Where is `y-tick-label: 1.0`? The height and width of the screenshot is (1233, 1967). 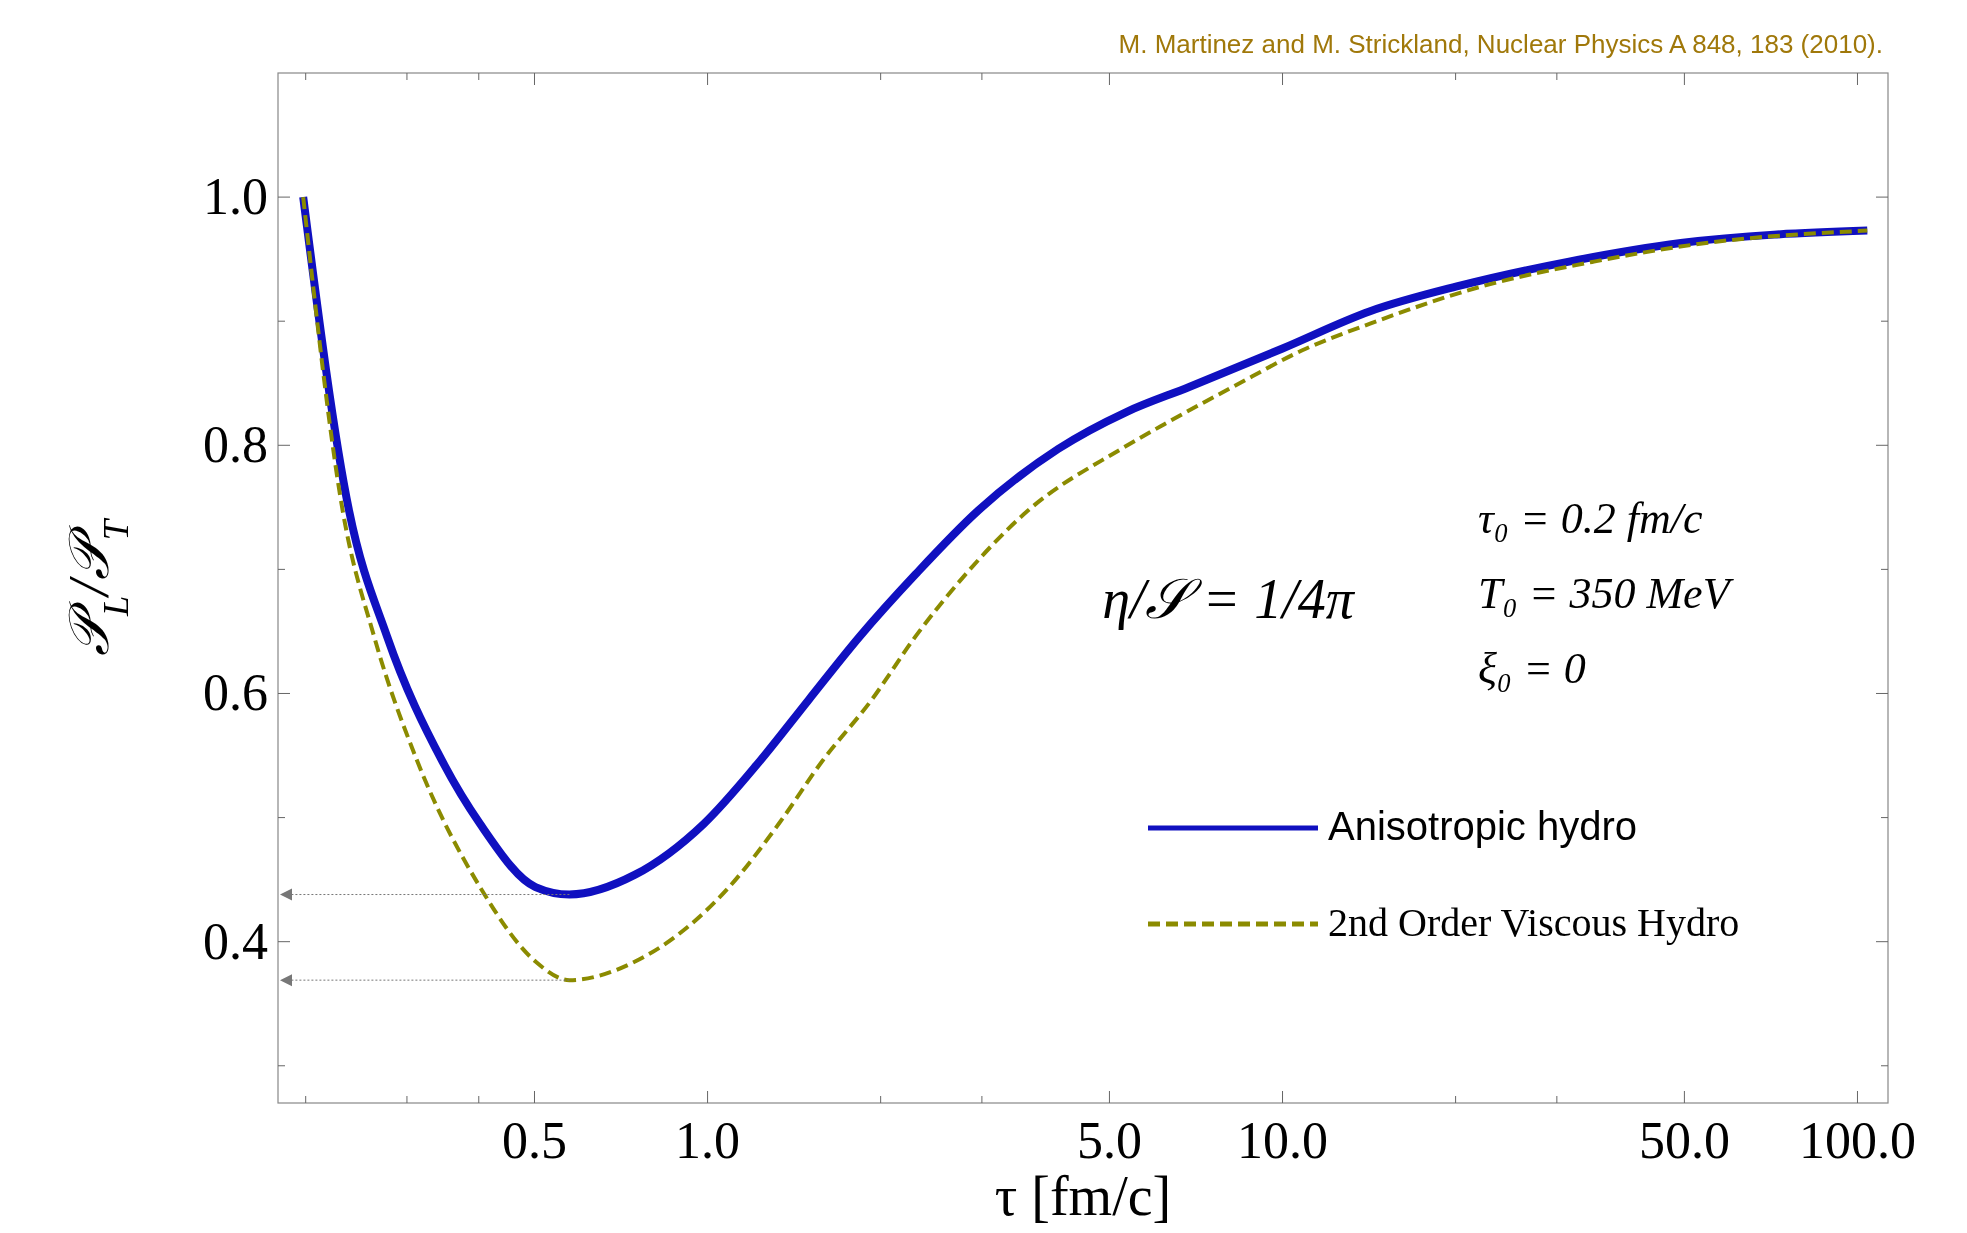
y-tick-label: 1.0 is located at coordinates (235, 197).